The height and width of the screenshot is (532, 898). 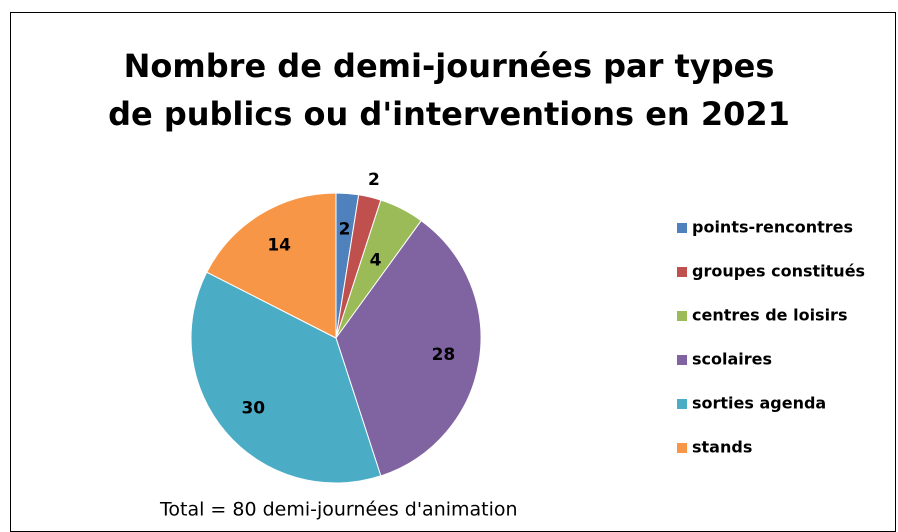 I want to click on legend-label: scolaires, so click(x=732, y=359).